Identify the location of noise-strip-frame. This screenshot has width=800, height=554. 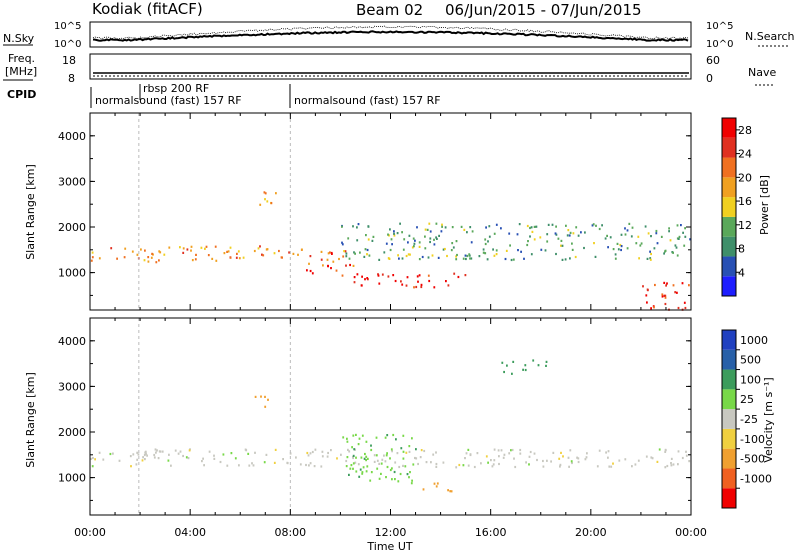
(390, 34).